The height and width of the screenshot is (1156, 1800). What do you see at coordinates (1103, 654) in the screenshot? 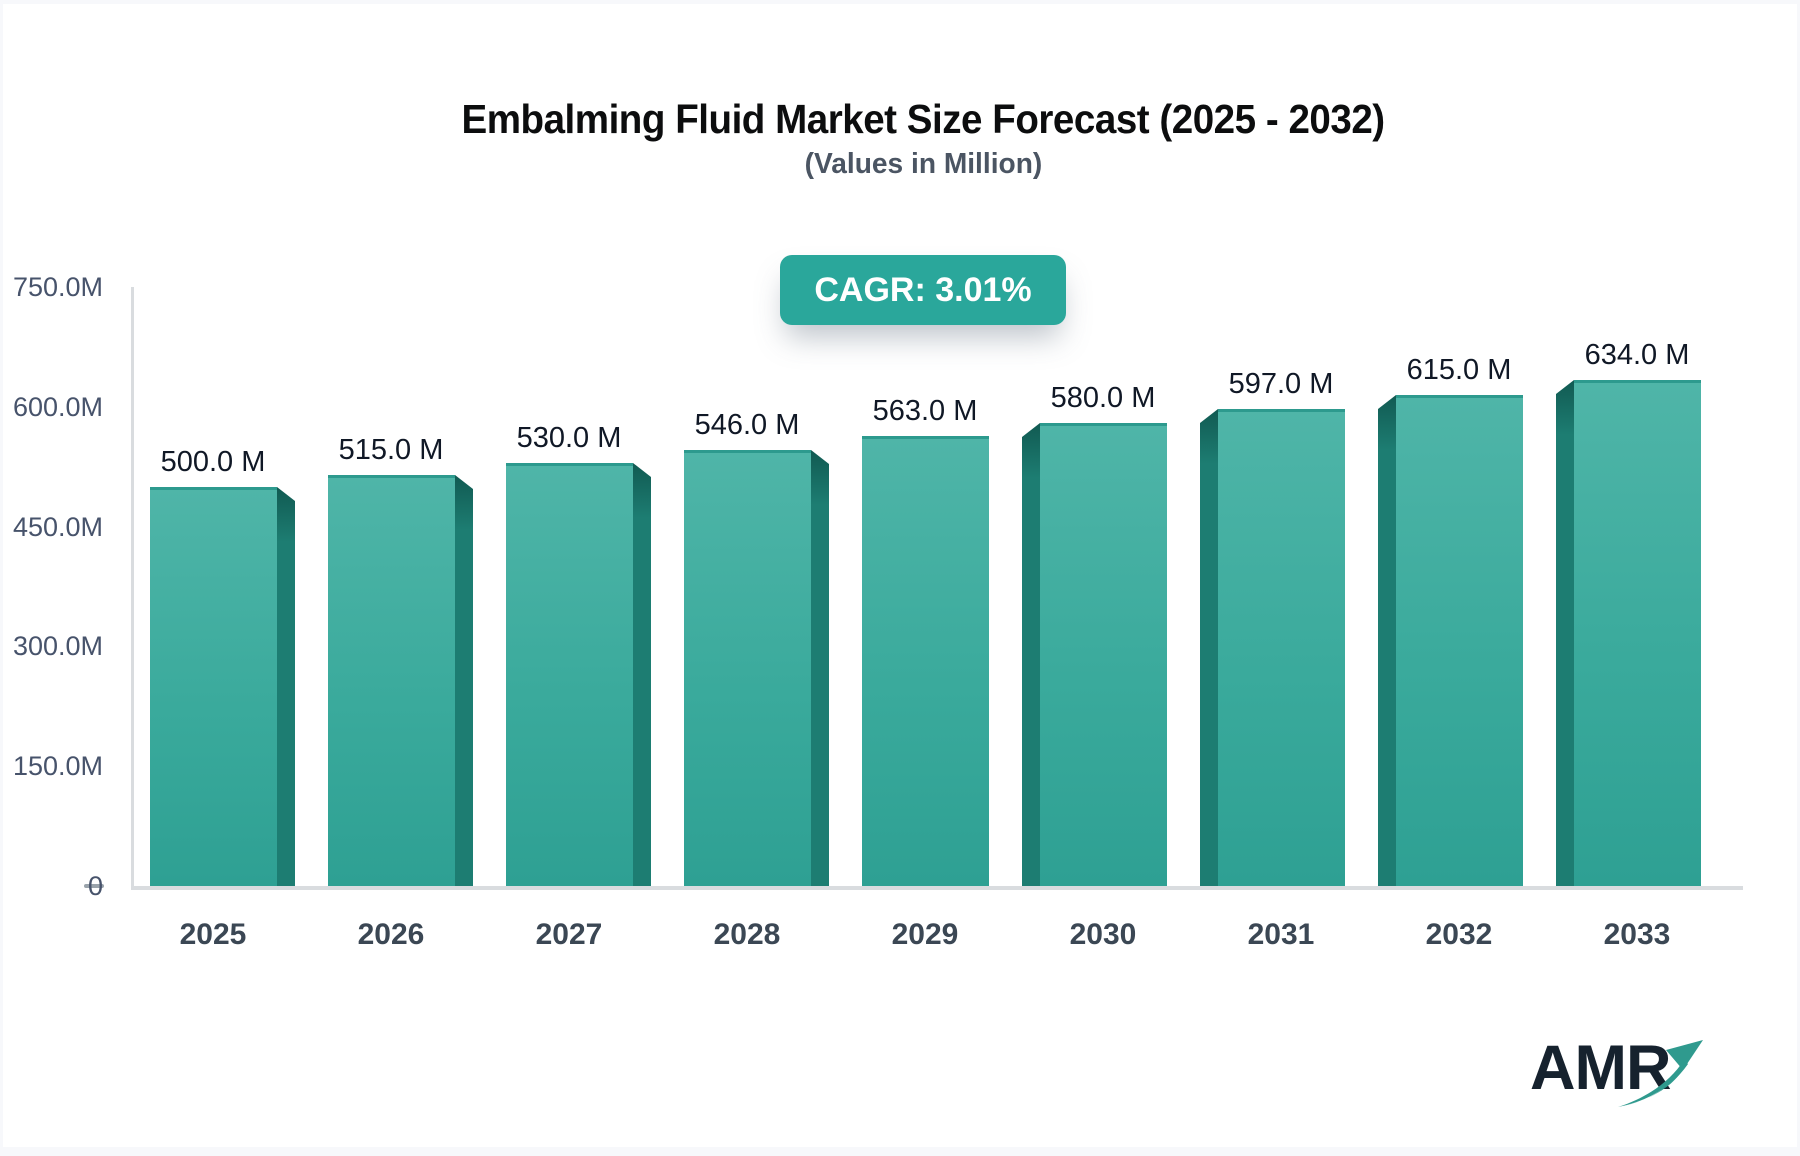
I see `bar-2030` at bounding box center [1103, 654].